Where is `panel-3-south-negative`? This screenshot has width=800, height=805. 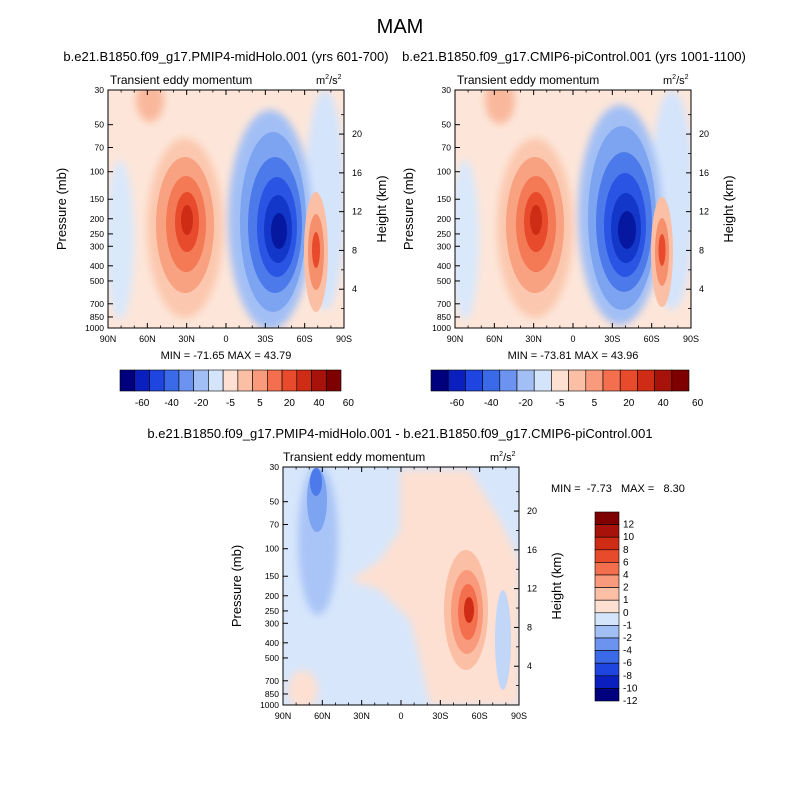 panel-3-south-negative is located at coordinates (503, 640).